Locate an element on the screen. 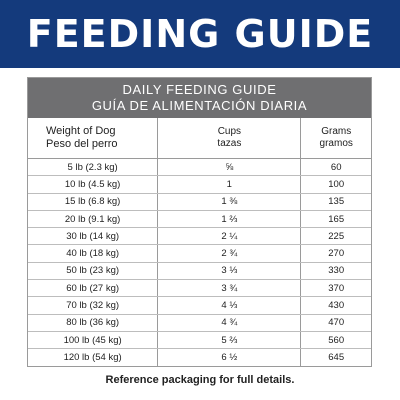 The image size is (400, 400). grams-cell: 100 is located at coordinates (335, 184).